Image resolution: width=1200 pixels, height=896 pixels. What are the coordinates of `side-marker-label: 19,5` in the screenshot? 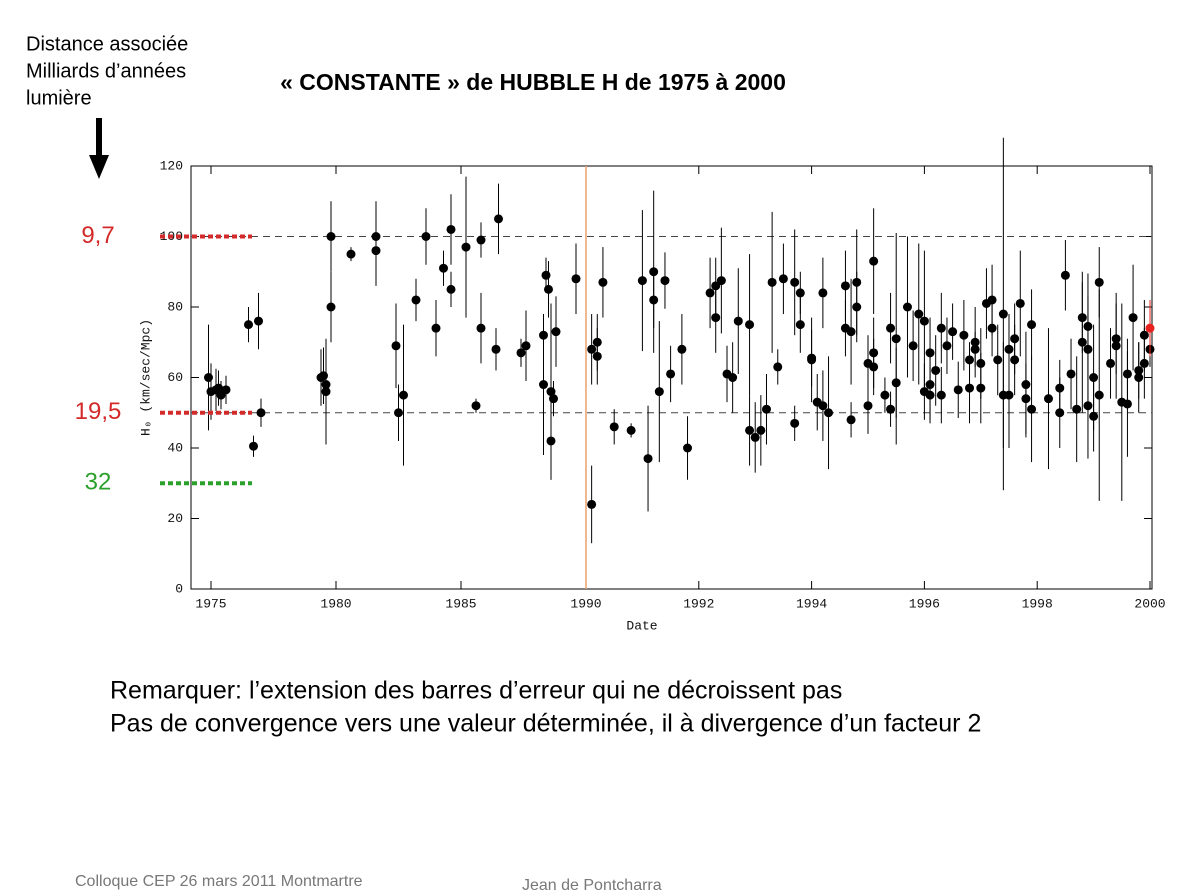 It's located at (98, 411).